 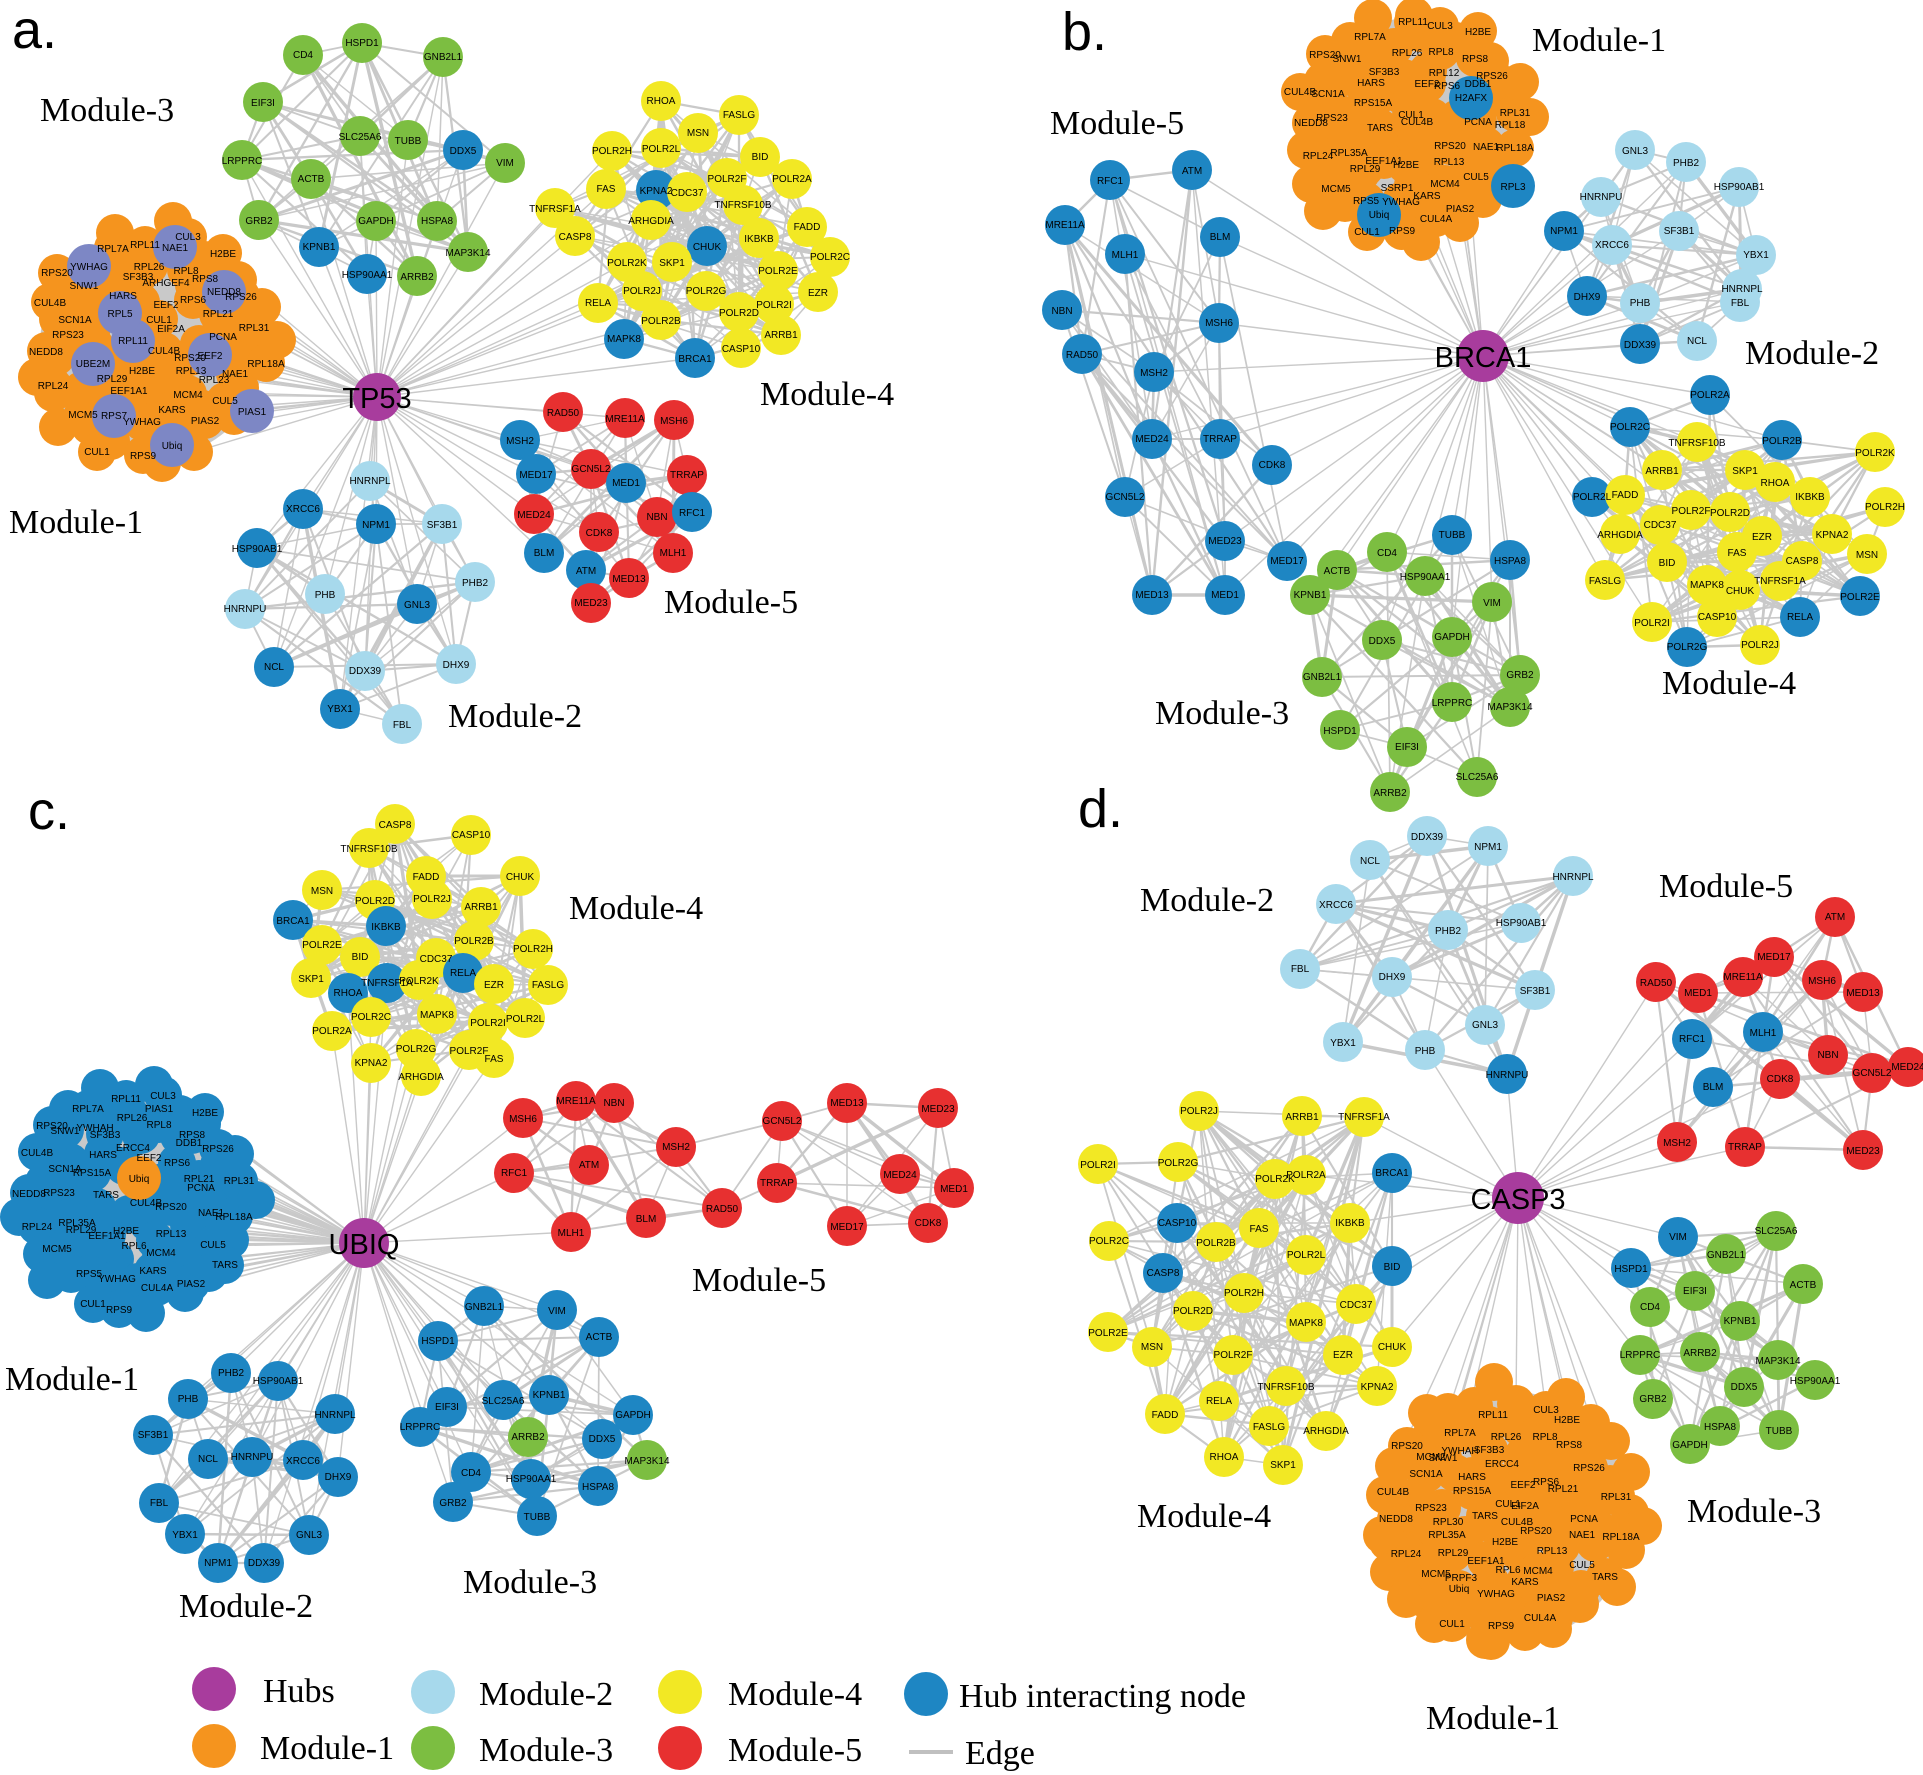 I want to click on svg-text: RPS5, so click(x=1366, y=201).